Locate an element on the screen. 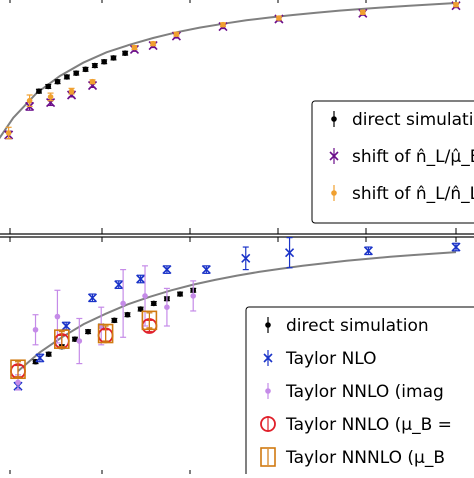 Image resolution: width=474 pixels, height=478 pixels. bottom-legend-label-3: Taylor NNLO (μ_B = is located at coordinates (368, 425).